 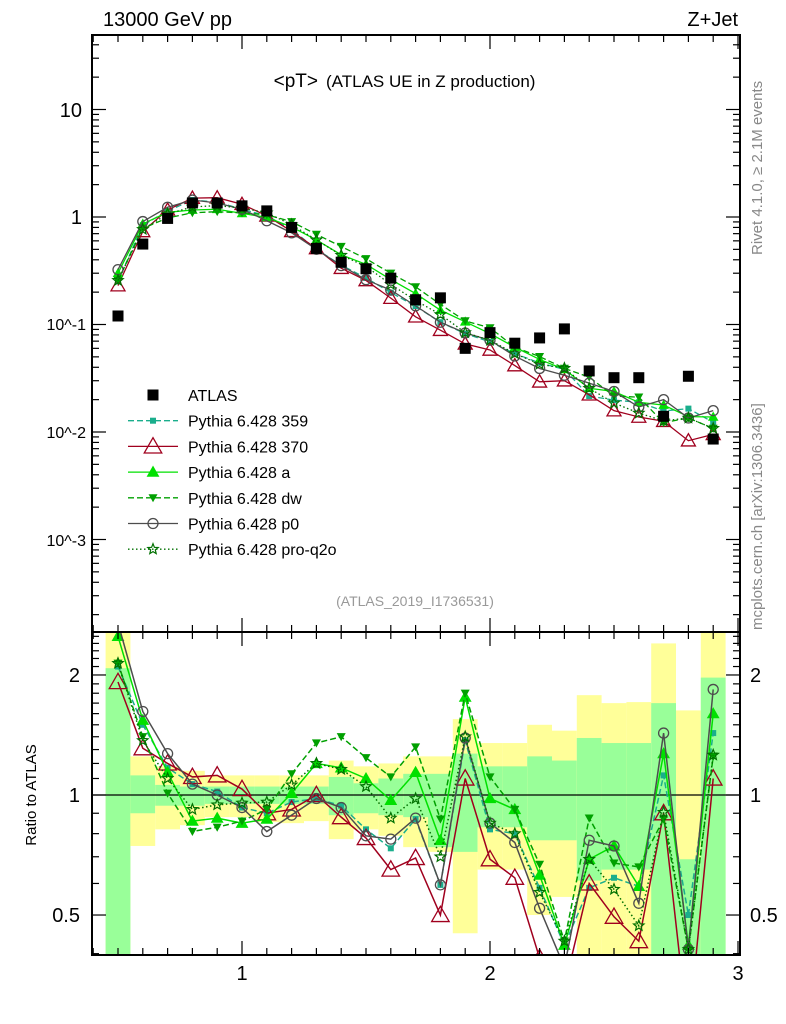 What do you see at coordinates (737, 974) in the screenshot?
I see `x-tick-label: 3` at bounding box center [737, 974].